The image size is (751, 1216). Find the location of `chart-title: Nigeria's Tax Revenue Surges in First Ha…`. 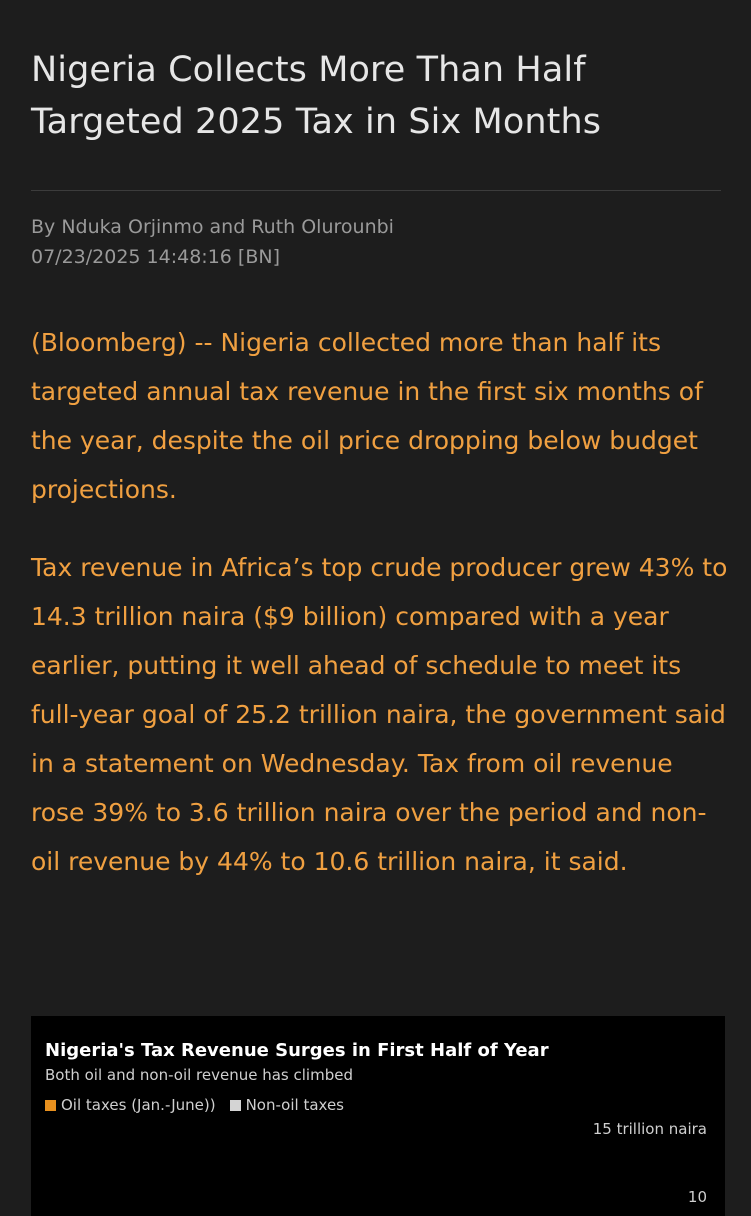

chart-title: Nigeria's Tax Revenue Surges in First Ha… is located at coordinates (297, 1050).